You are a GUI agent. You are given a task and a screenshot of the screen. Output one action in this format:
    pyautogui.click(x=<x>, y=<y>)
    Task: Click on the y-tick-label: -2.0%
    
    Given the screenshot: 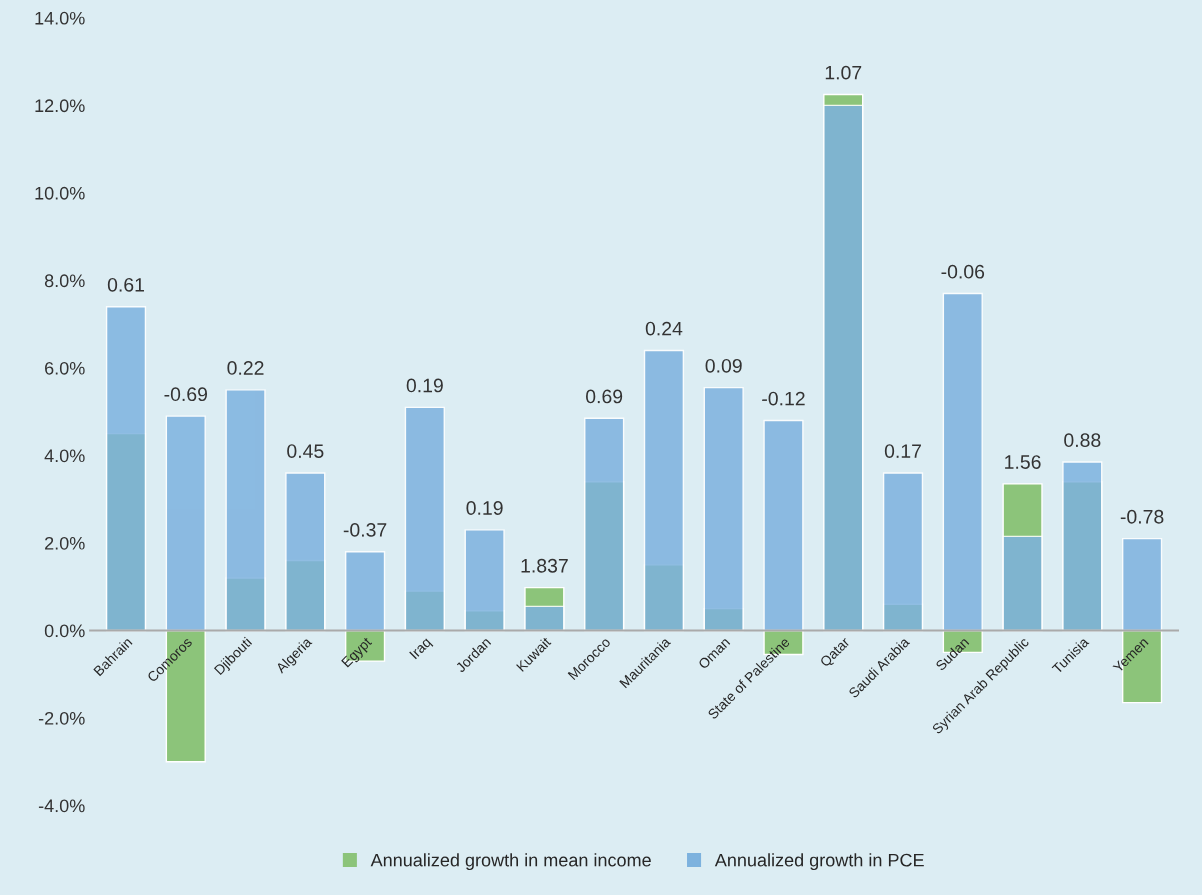 What is the action you would take?
    pyautogui.click(x=61, y=718)
    